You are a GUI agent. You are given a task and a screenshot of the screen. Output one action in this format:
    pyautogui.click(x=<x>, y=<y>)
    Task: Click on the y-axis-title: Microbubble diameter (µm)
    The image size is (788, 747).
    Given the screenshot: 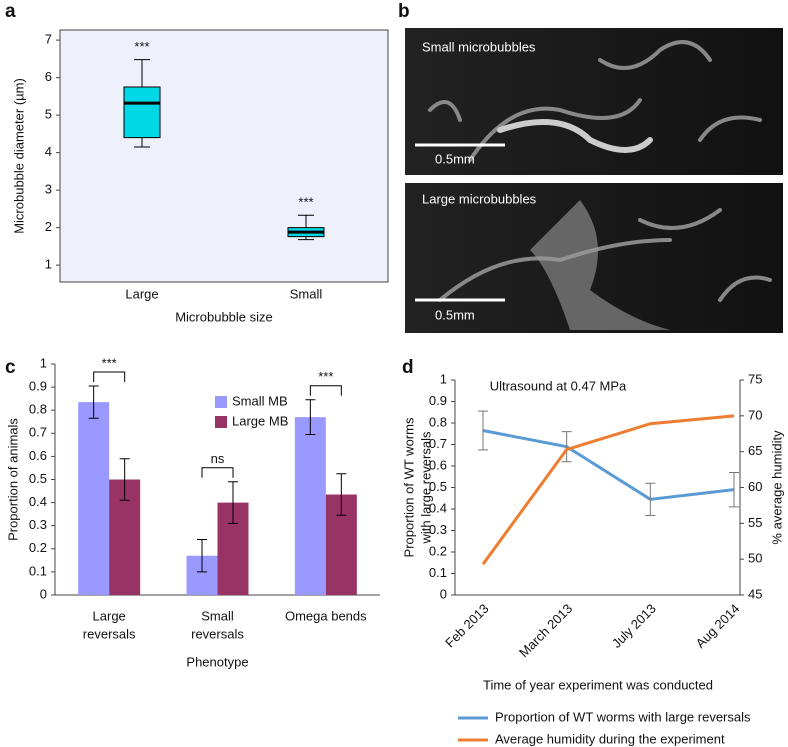 What is the action you would take?
    pyautogui.click(x=18, y=156)
    